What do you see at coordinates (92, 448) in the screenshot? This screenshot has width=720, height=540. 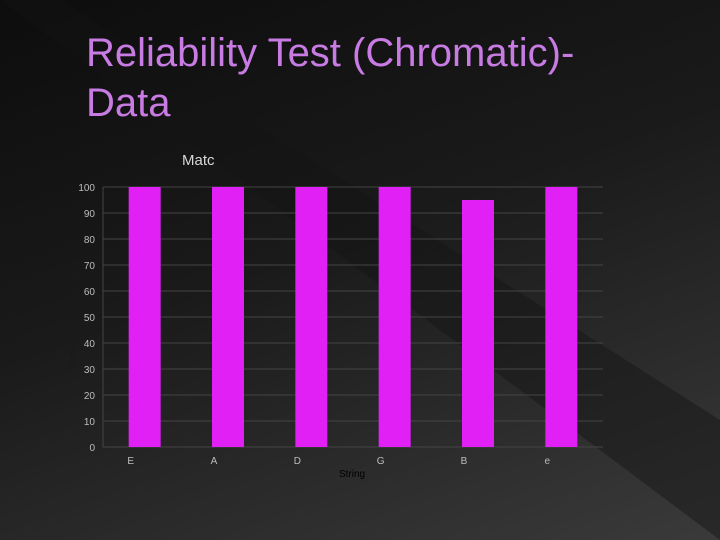 I see `y-tick-label: 0` at bounding box center [92, 448].